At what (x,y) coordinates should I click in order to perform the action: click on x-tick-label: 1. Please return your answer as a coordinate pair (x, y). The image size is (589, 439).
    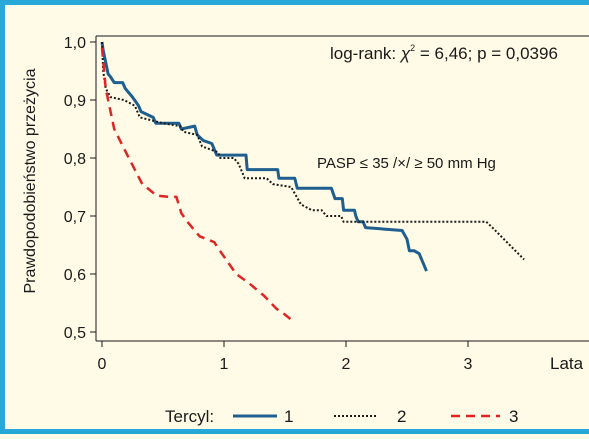
    Looking at the image, I should click on (224, 364).